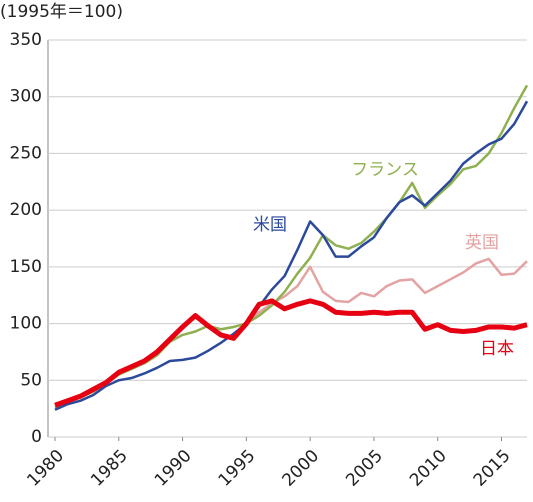 This screenshot has width=533, height=502. What do you see at coordinates (385, 170) in the screenshot?
I see `series-label: フランス` at bounding box center [385, 170].